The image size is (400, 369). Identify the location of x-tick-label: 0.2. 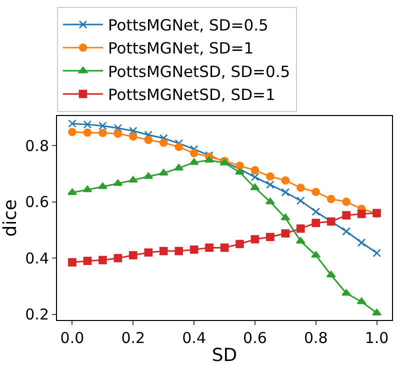
(133, 338).